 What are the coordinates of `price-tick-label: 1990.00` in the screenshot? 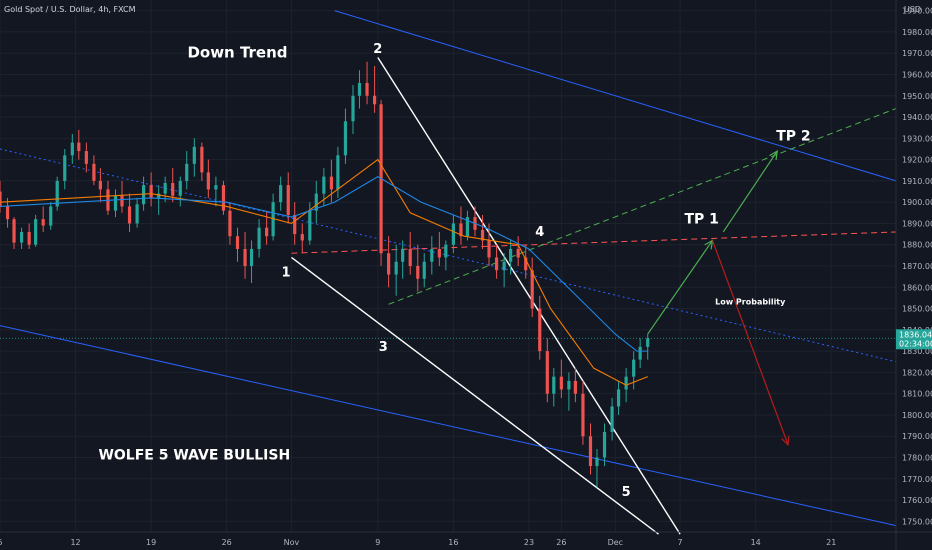 It's located at (917, 11).